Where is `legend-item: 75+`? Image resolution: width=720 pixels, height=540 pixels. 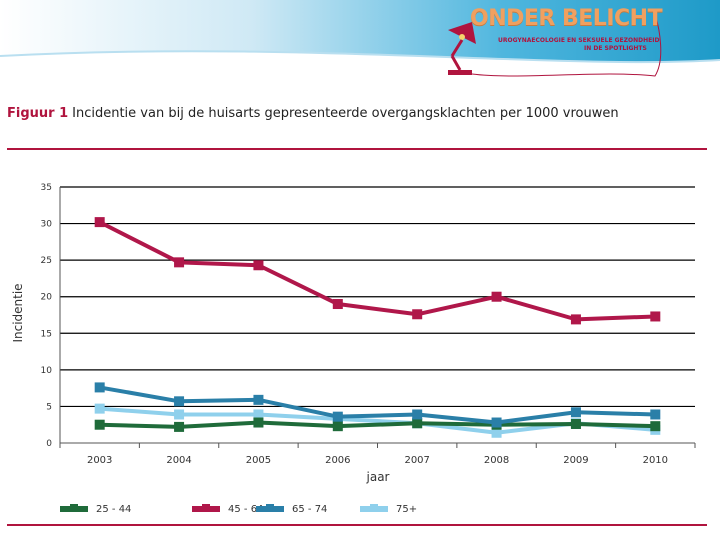
legend-item: 75+ is located at coordinates (388, 509).